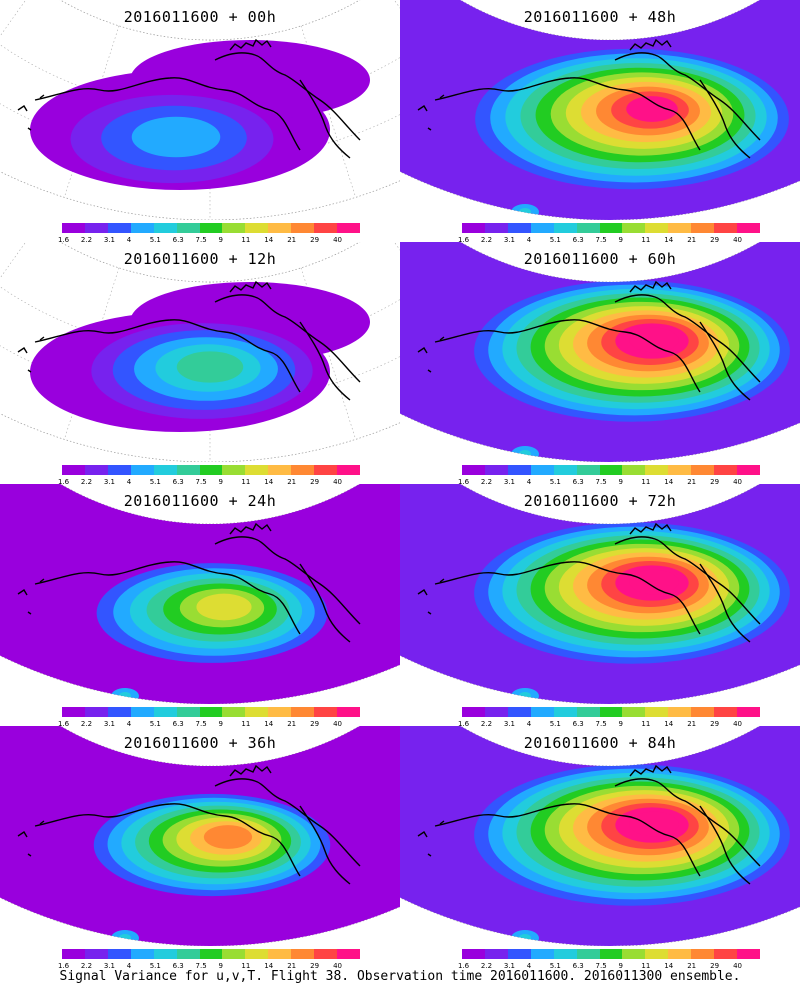 This screenshot has width=800, height=1000. I want to click on variance-field, so click(200, 594).